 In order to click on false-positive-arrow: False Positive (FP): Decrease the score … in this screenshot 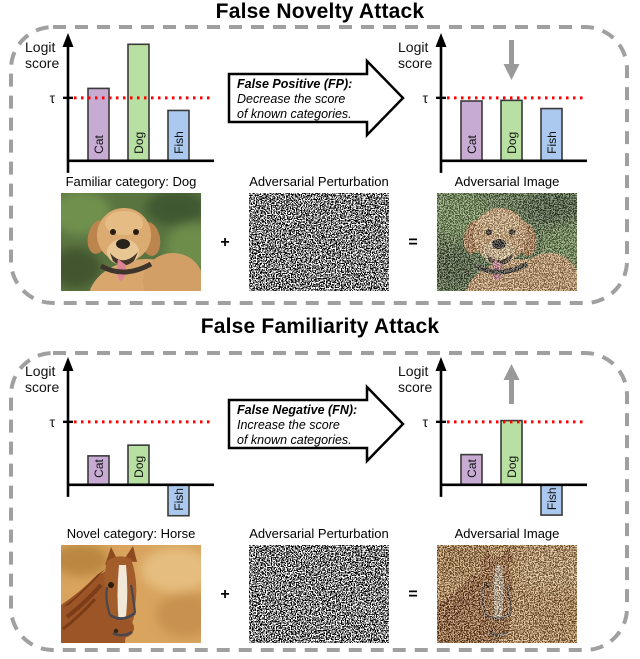, I will do `click(317, 98)`.